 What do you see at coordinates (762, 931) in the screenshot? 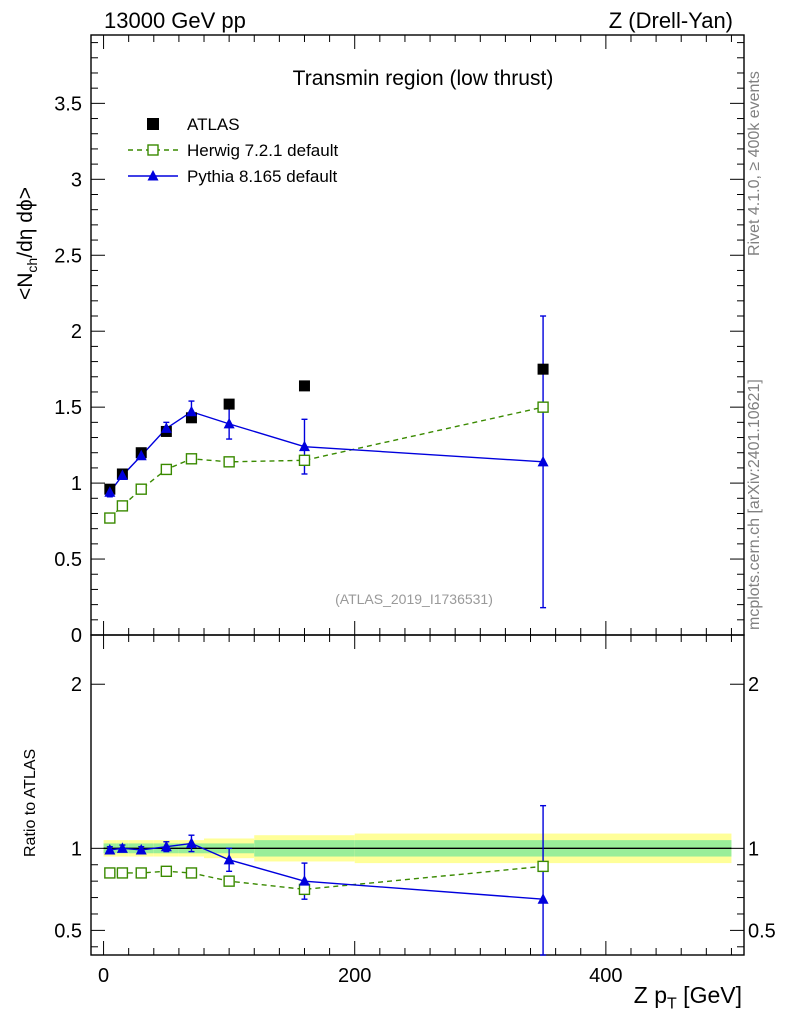
I see `ratio-y-tick-label-right: 0.5` at bounding box center [762, 931].